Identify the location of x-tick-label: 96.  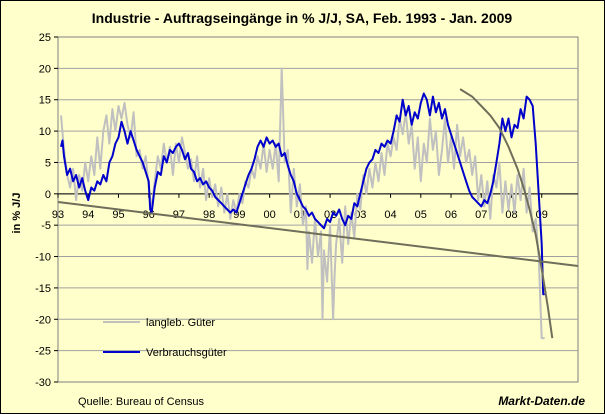
(149, 215).